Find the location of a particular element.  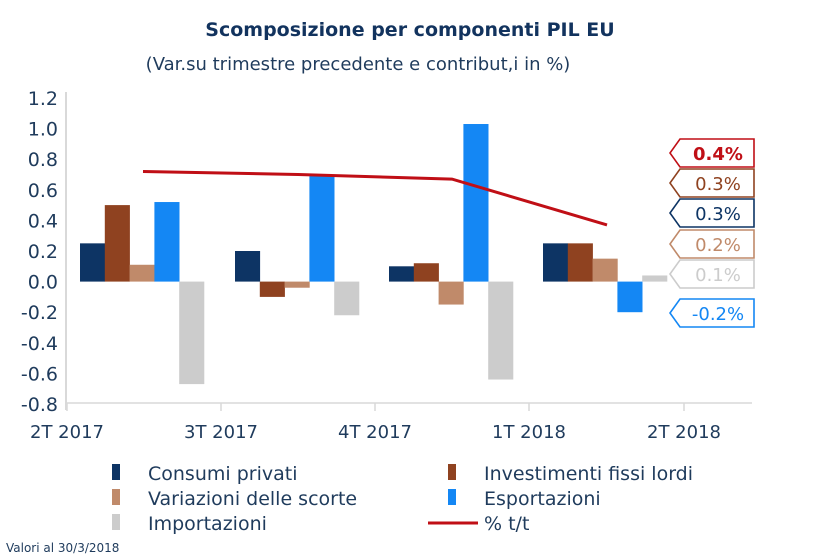

y-tick-label: 1.2 is located at coordinates (43, 99).